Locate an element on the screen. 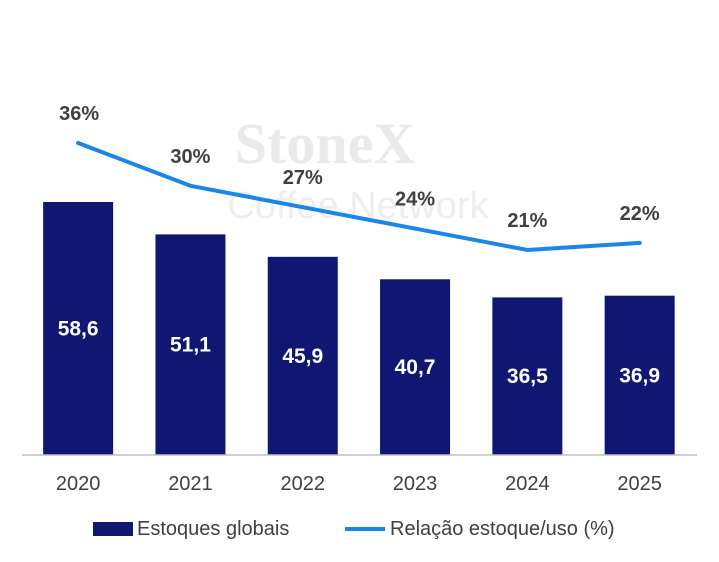  bar-2024 is located at coordinates (527, 376).